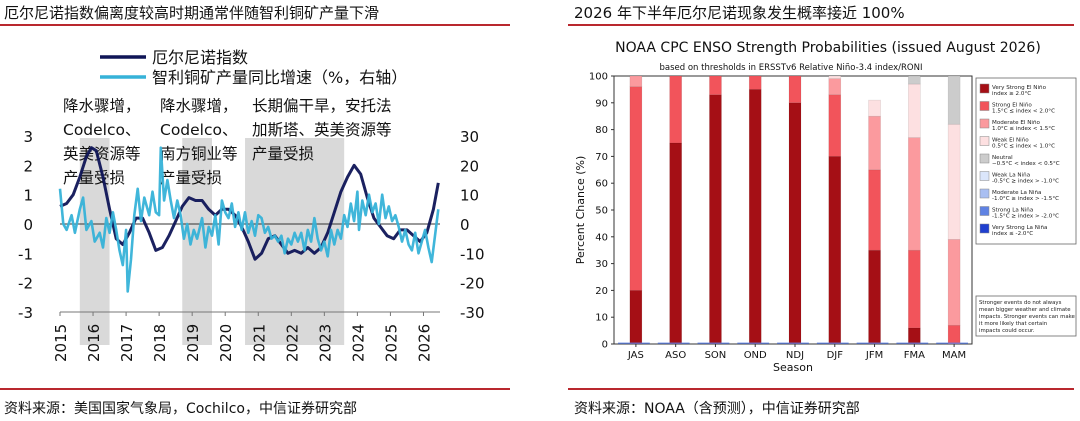 This screenshot has width=1080, height=421. What do you see at coordinates (200, 57) in the screenshot?
I see `legend-label-0: 厄尔尼诺指数` at bounding box center [200, 57].